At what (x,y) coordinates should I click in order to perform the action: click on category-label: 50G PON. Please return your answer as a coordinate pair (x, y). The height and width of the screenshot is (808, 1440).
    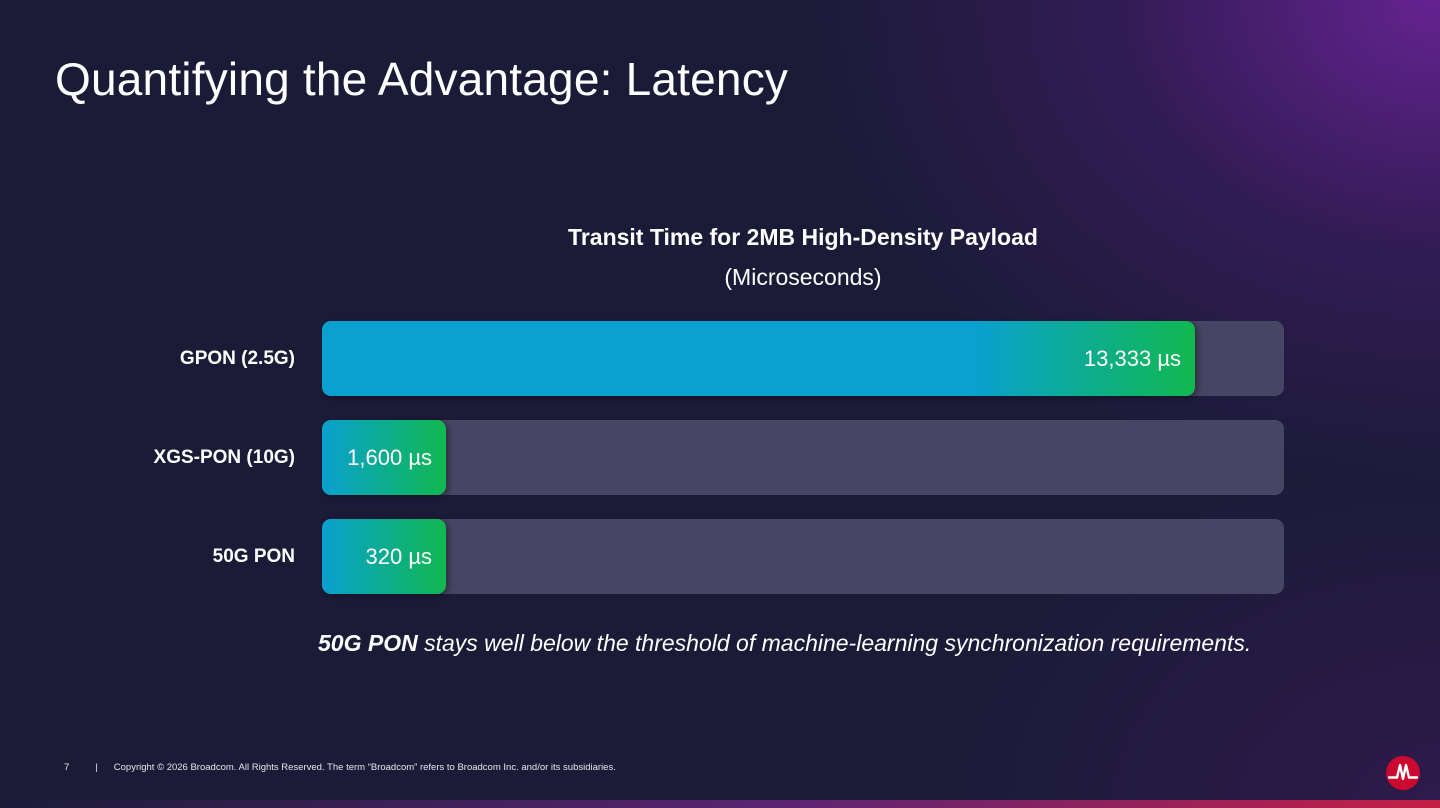
    Looking at the image, I should click on (253, 556).